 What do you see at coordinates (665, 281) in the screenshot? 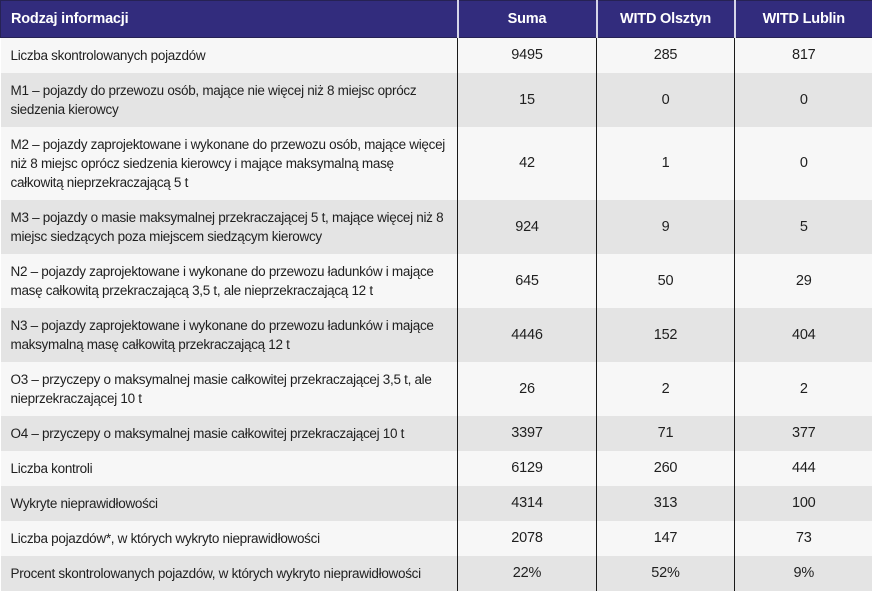
I see `cell-witd-olsztyn: 50` at bounding box center [665, 281].